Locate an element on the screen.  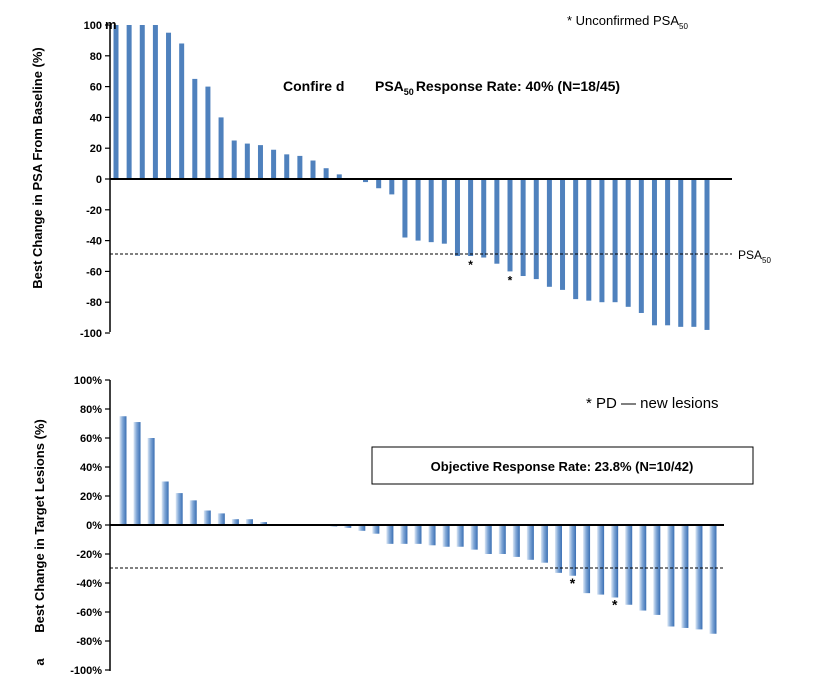
bottom-title-box is located at coordinates (562, 465).